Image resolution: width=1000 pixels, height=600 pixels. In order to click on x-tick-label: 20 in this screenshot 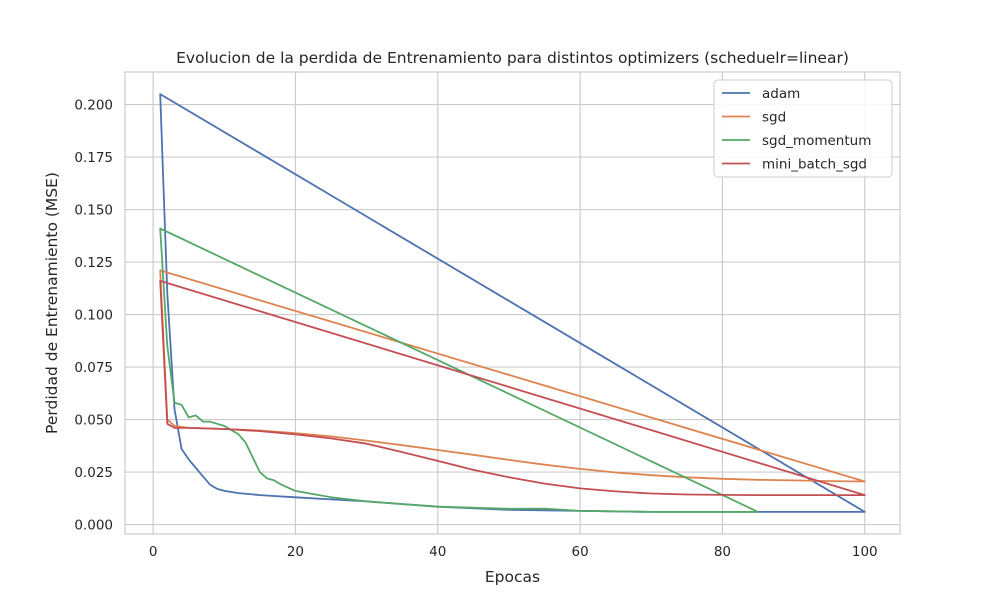, I will do `click(295, 552)`.